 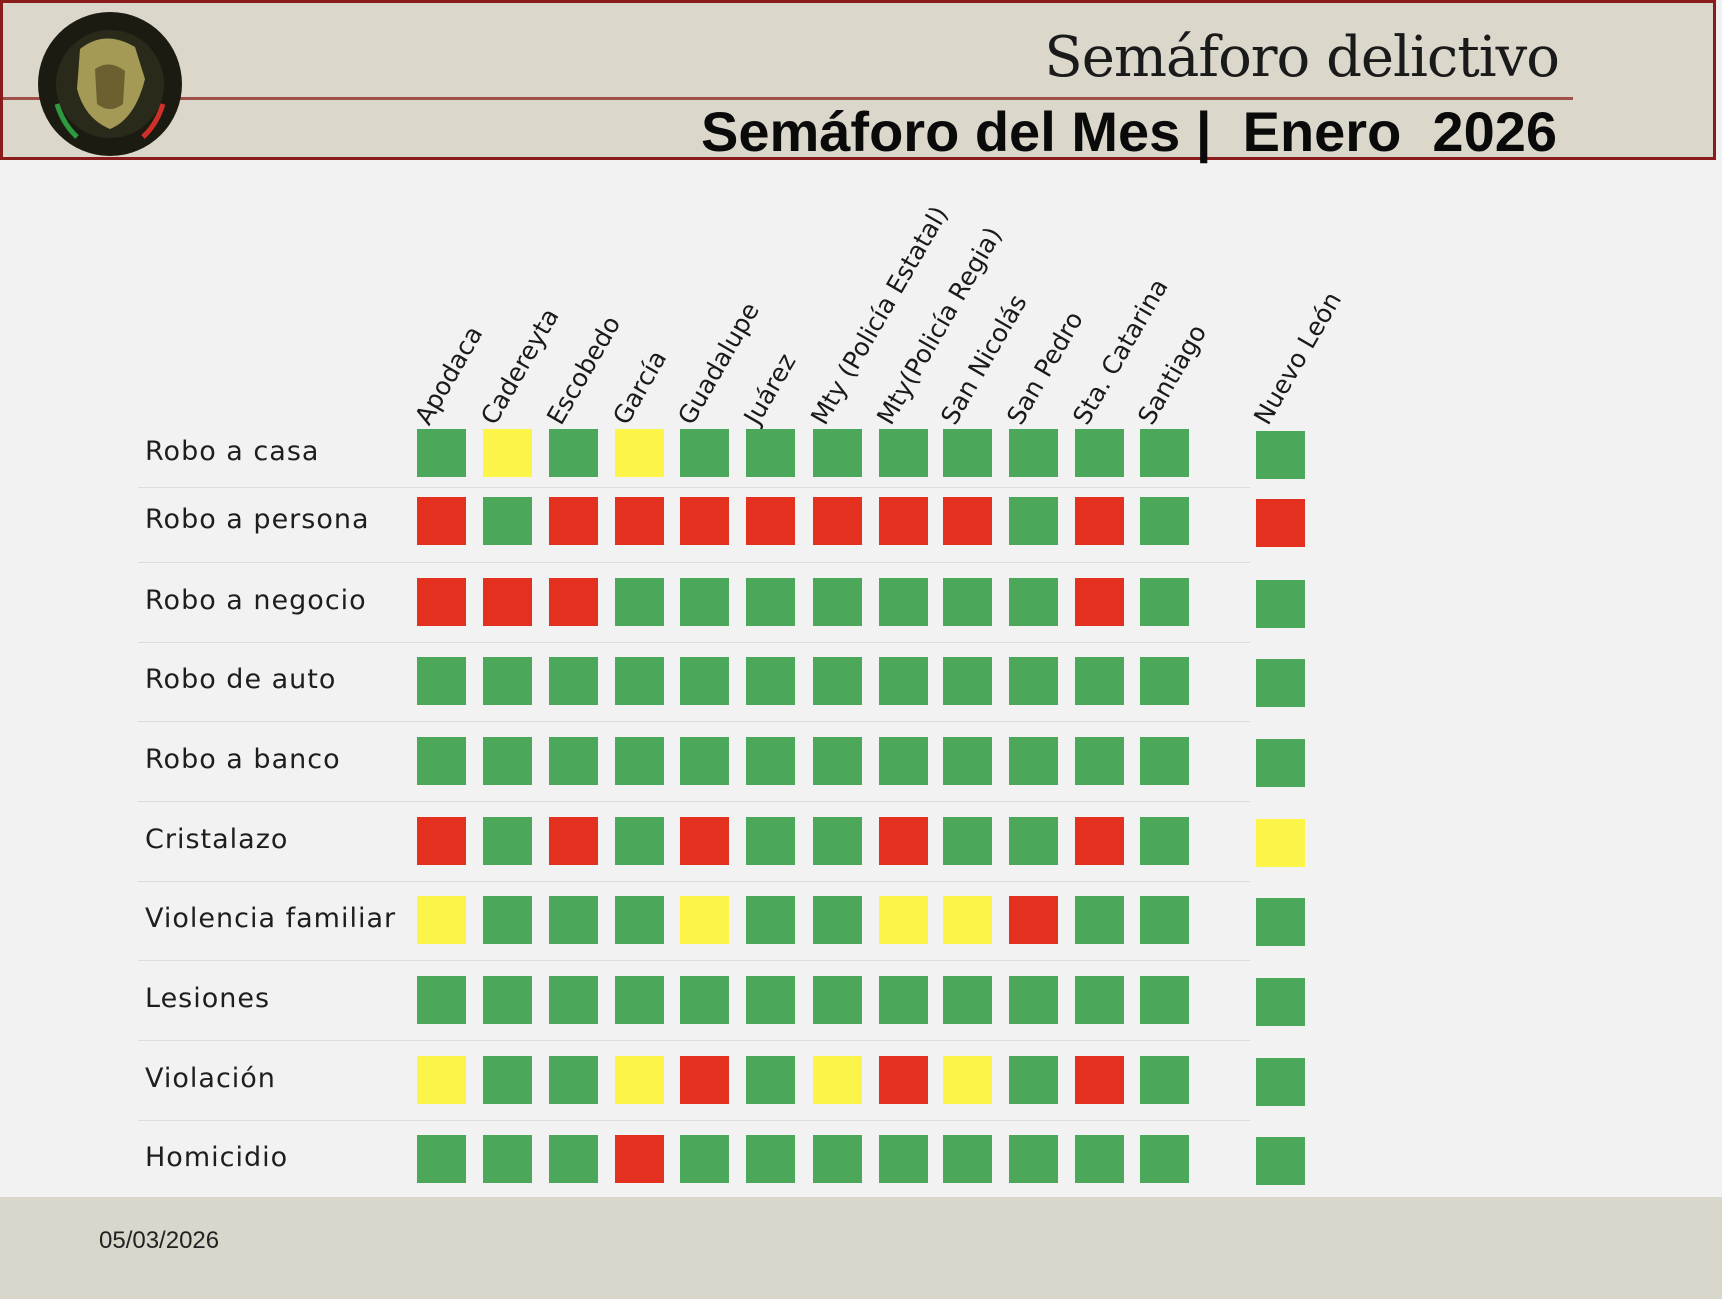 I want to click on column-label: Juárez, so click(x=770, y=389).